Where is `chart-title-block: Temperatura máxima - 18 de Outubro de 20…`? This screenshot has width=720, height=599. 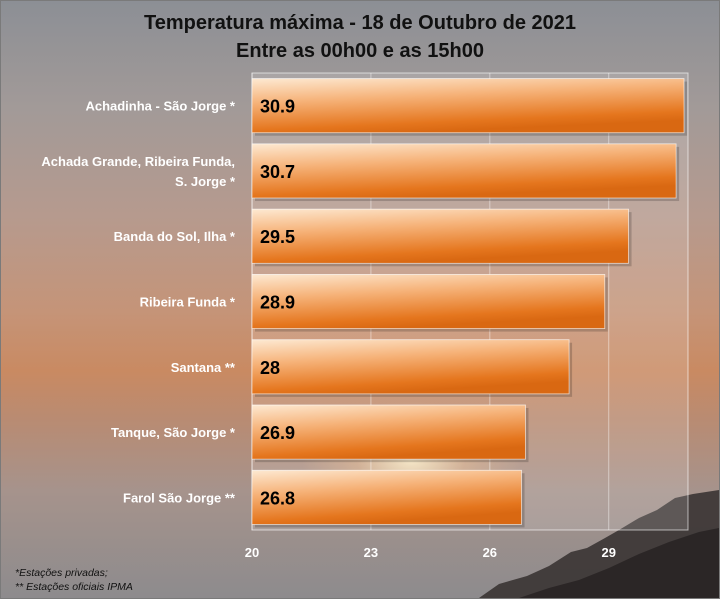
chart-title-block: Temperatura máxima - 18 de Outubro de 20… is located at coordinates (360, 37).